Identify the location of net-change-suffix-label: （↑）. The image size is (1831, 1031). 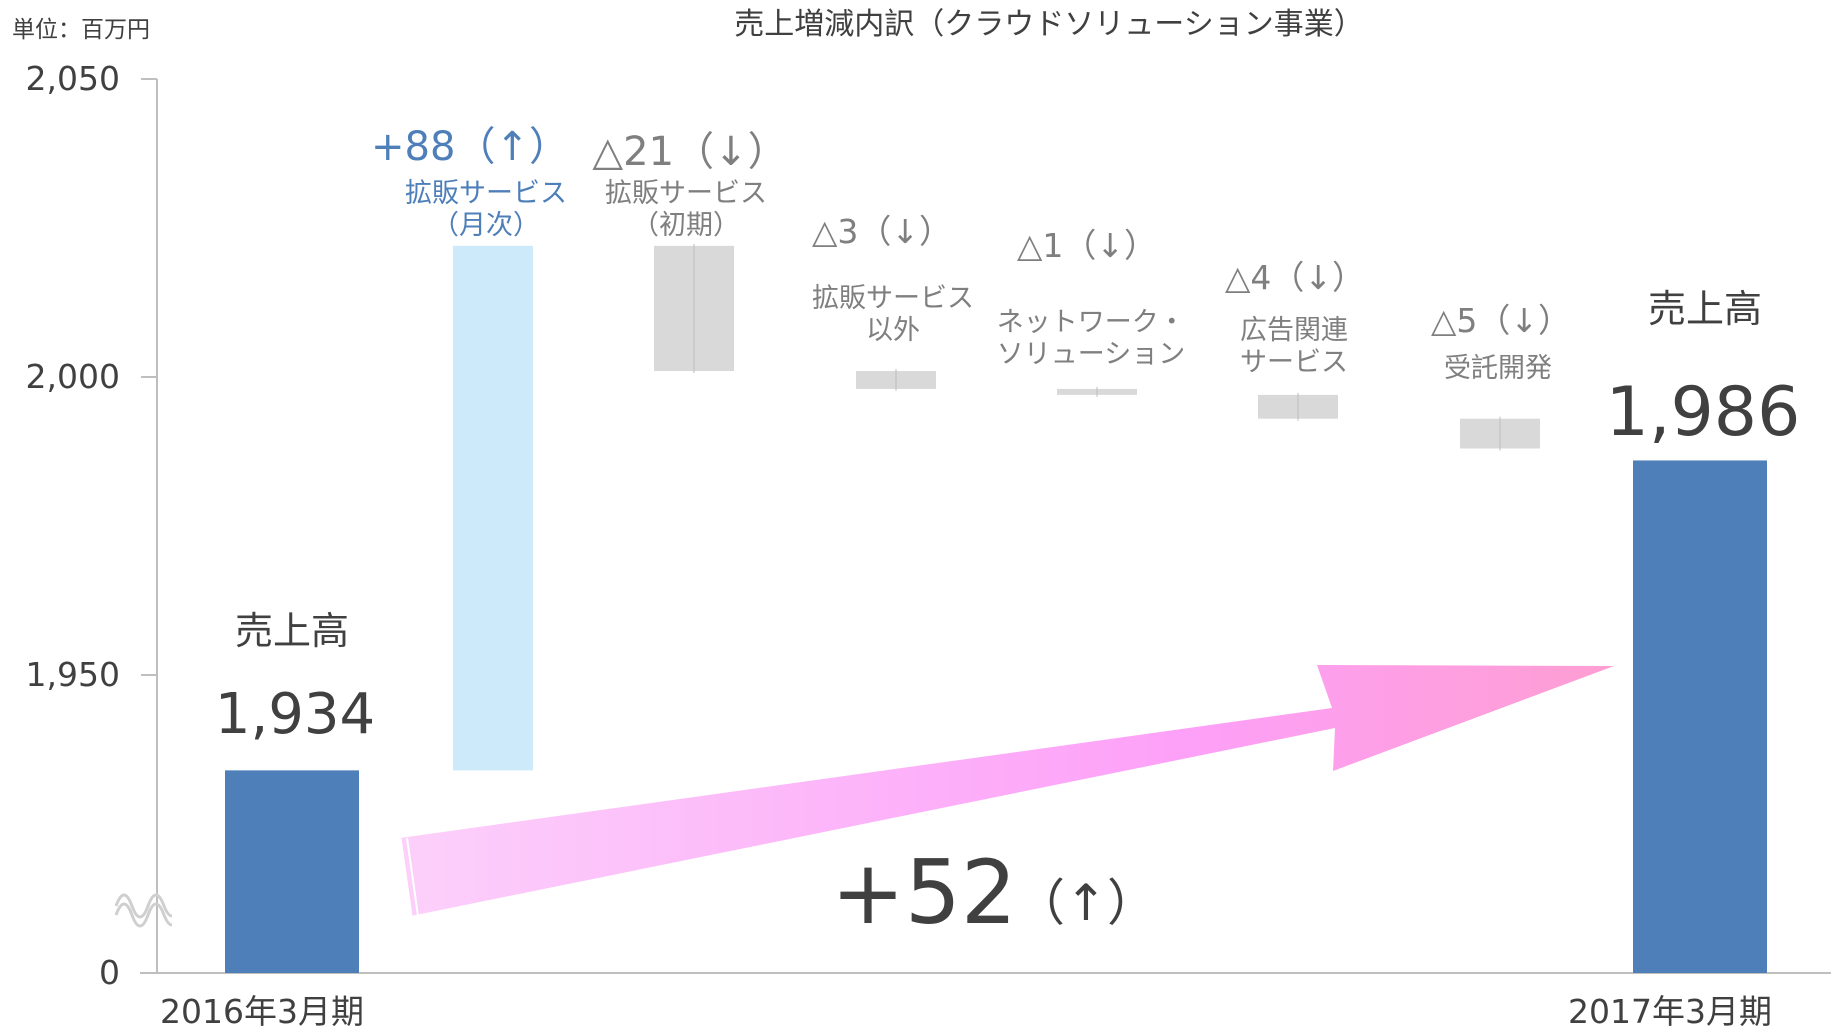
(1086, 903).